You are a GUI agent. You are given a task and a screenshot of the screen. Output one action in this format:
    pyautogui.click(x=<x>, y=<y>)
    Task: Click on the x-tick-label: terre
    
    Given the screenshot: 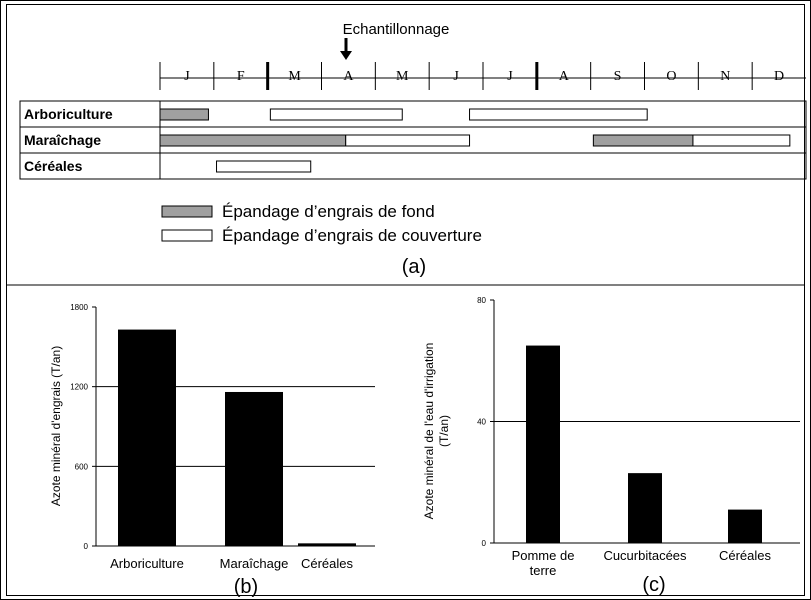 What is the action you would take?
    pyautogui.click(x=543, y=570)
    